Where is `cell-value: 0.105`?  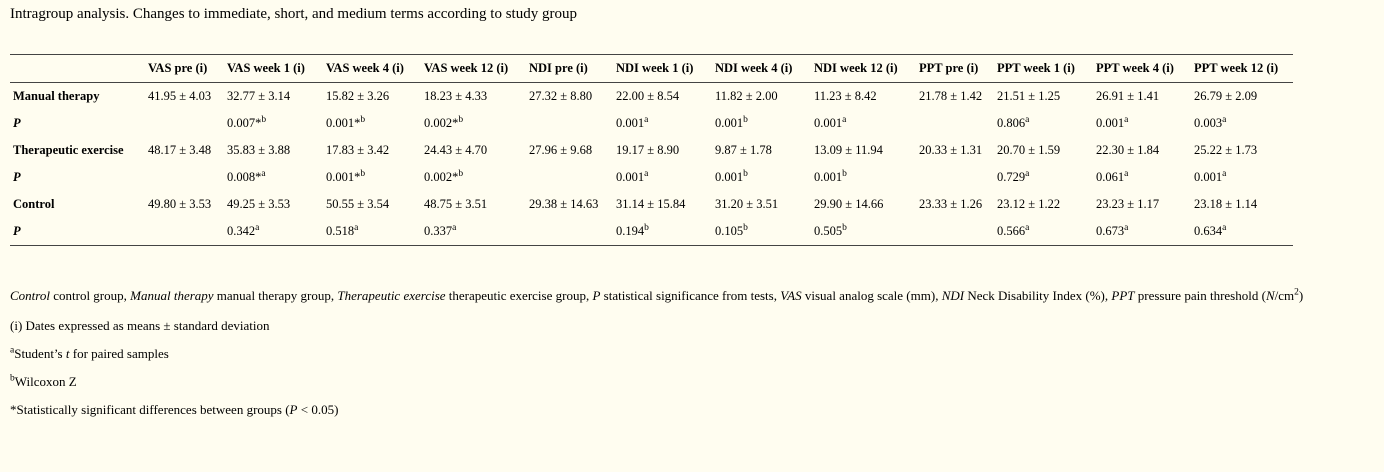 cell-value: 0.105 is located at coordinates (729, 231).